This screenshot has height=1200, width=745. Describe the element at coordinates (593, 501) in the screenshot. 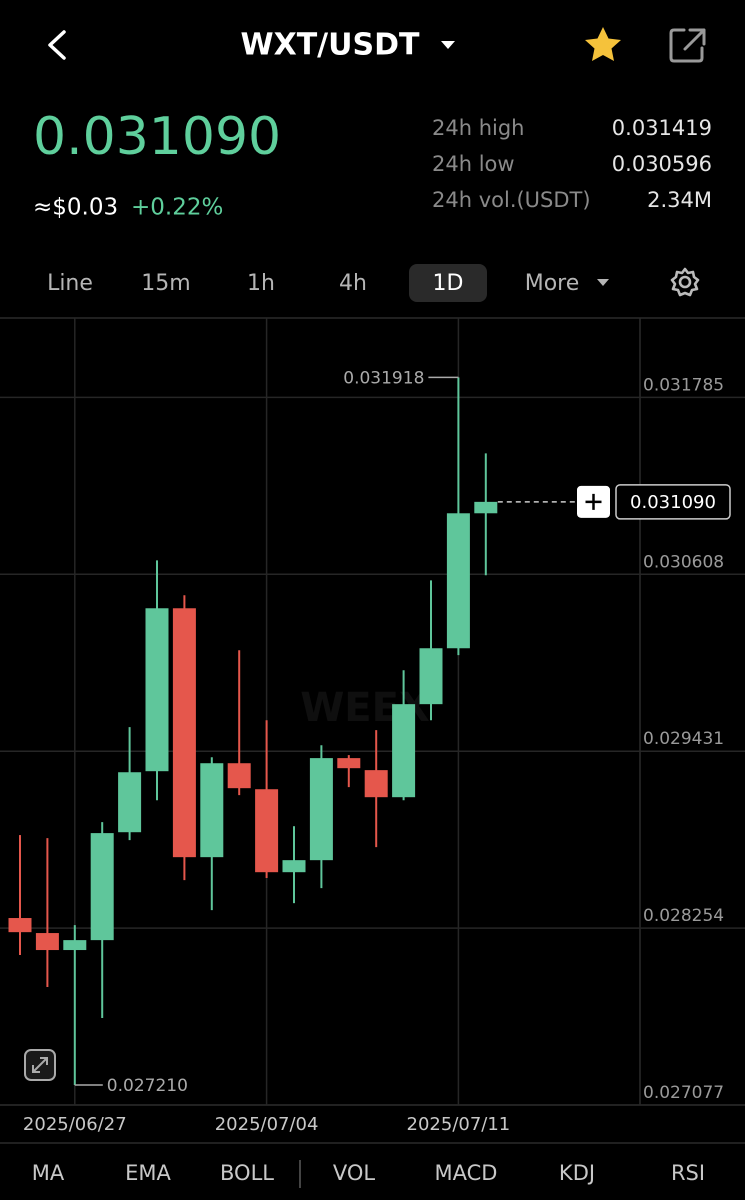

I see `crosshair-plus` at that location.